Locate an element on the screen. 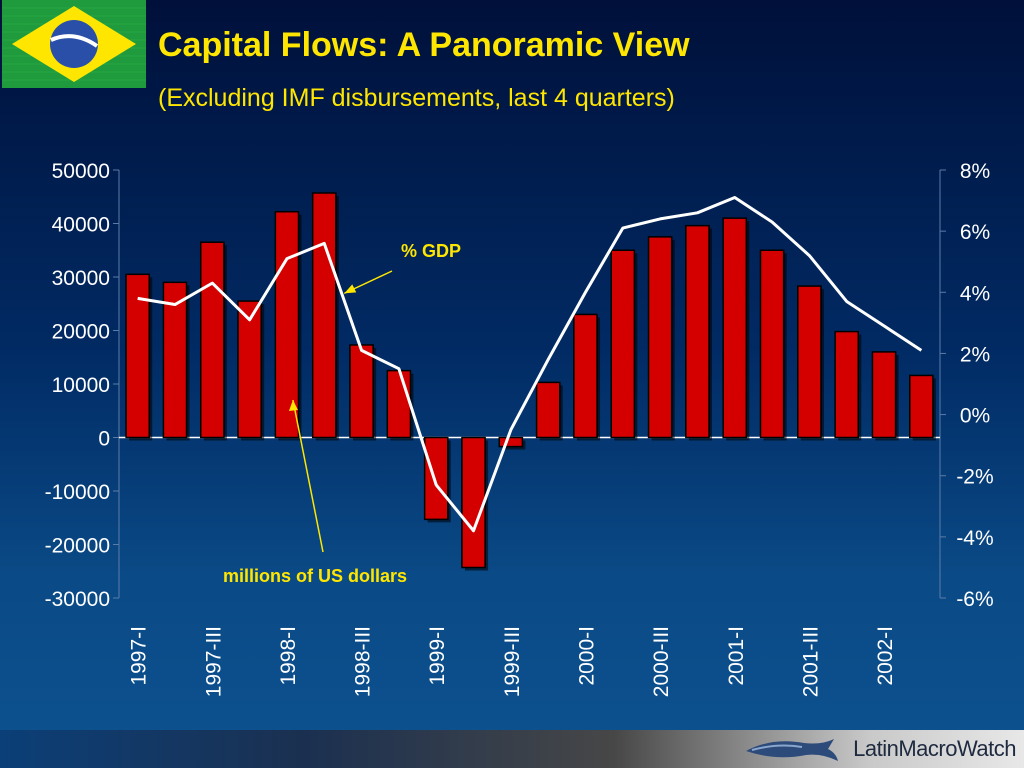 This screenshot has width=1024, height=768. bar-1999-III is located at coordinates (511, 442).